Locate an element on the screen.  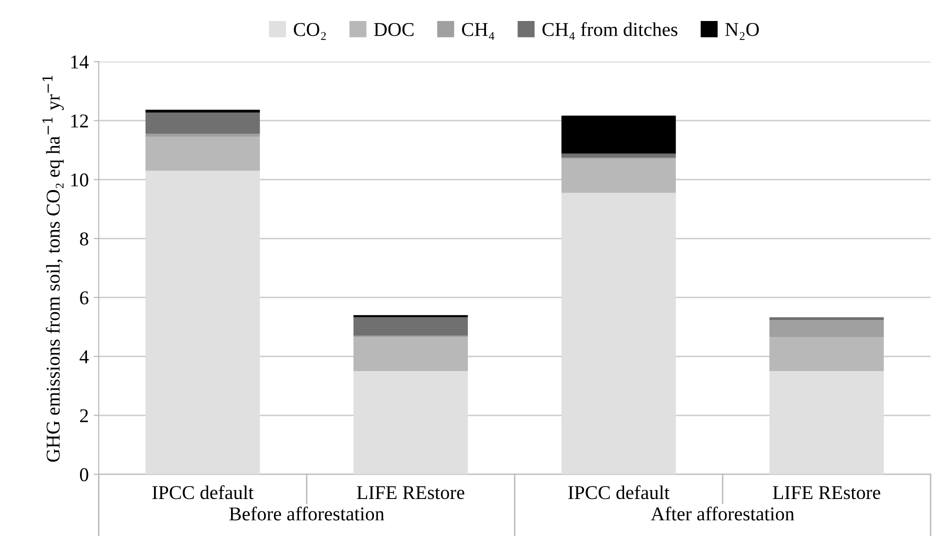
y-tick-label: 10 is located at coordinates (79, 179).